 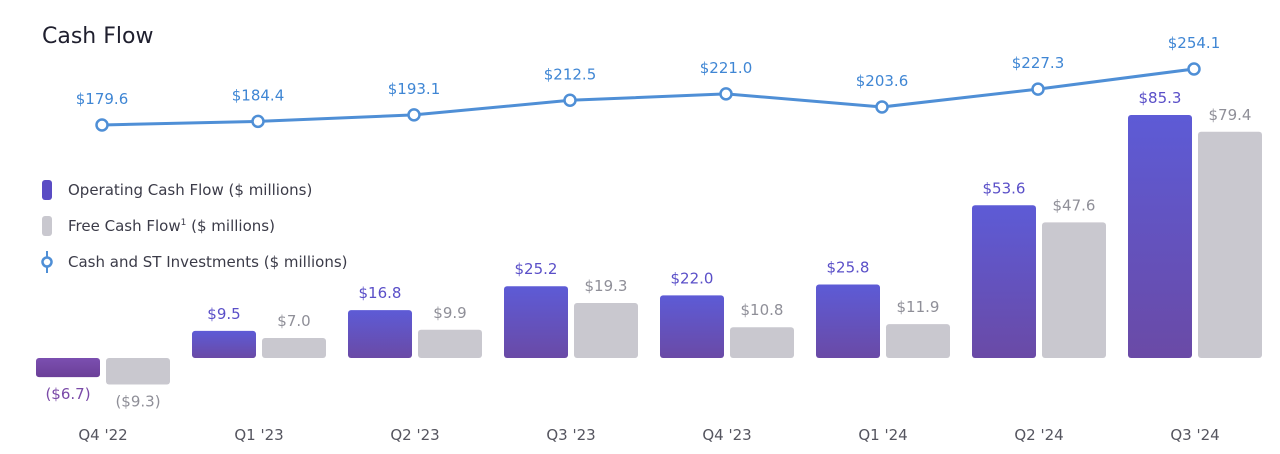 I want to click on cash-investments-value-label: $203.6, so click(x=882, y=81).